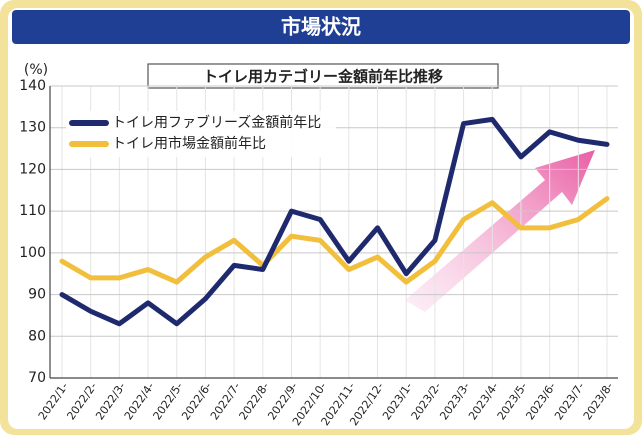  Describe the element at coordinates (500, 231) in the screenshot. I see `trend-arrow` at that location.